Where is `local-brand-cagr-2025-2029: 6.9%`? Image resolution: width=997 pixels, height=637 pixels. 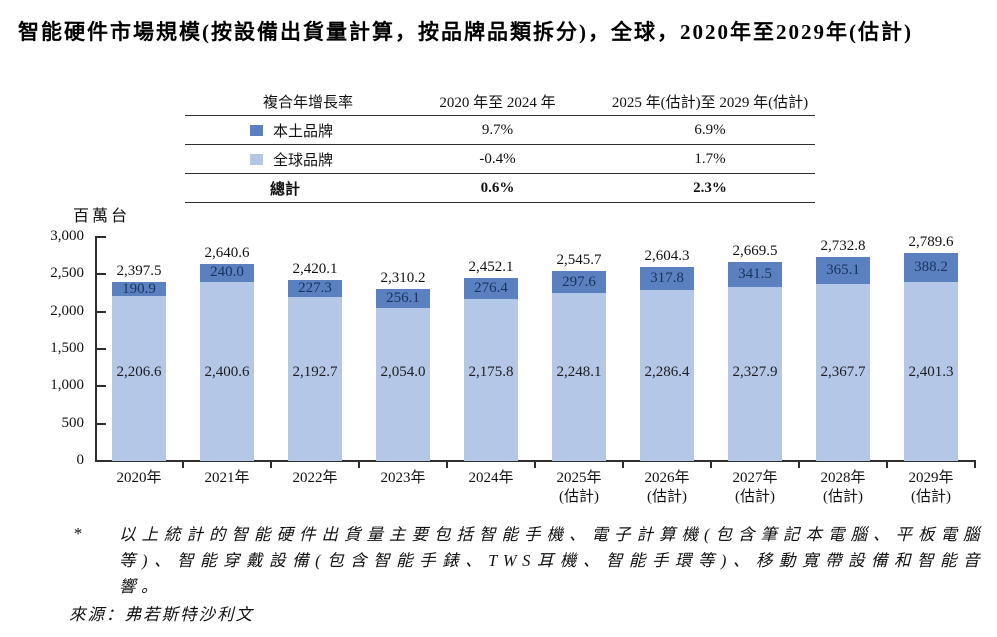
local-brand-cagr-2025-2029: 6.9% is located at coordinates (710, 129).